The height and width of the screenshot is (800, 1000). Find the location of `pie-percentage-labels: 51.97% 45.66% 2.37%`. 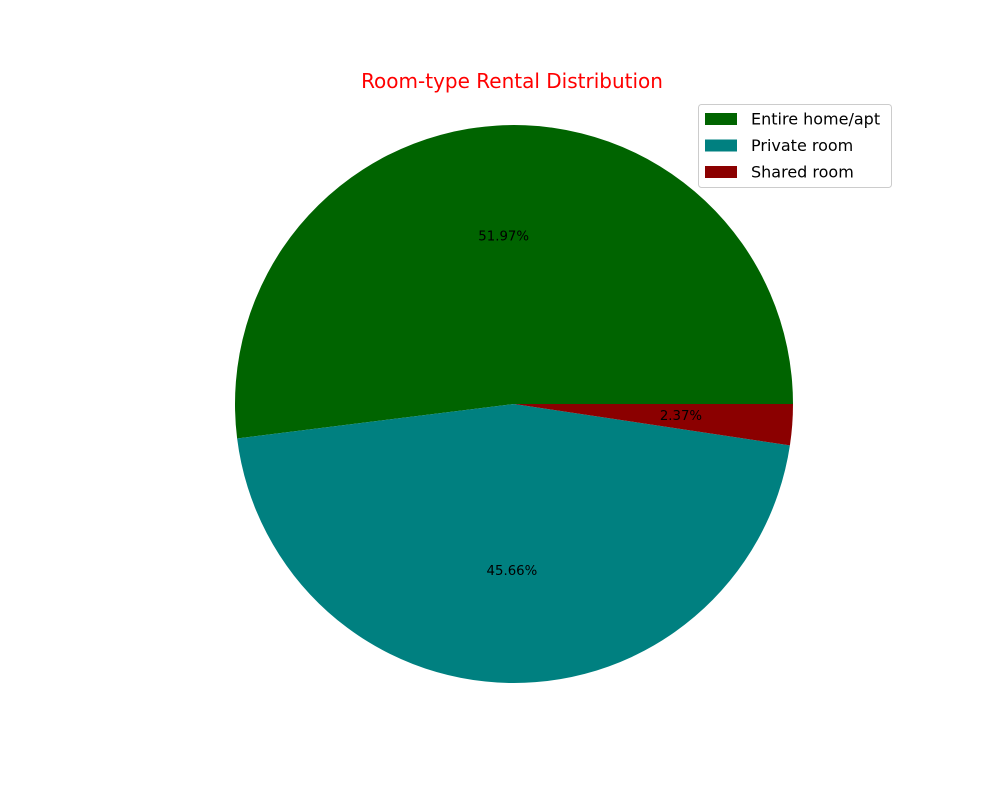

pie-percentage-labels: 51.97% 45.66% 2.37% is located at coordinates (590, 403).